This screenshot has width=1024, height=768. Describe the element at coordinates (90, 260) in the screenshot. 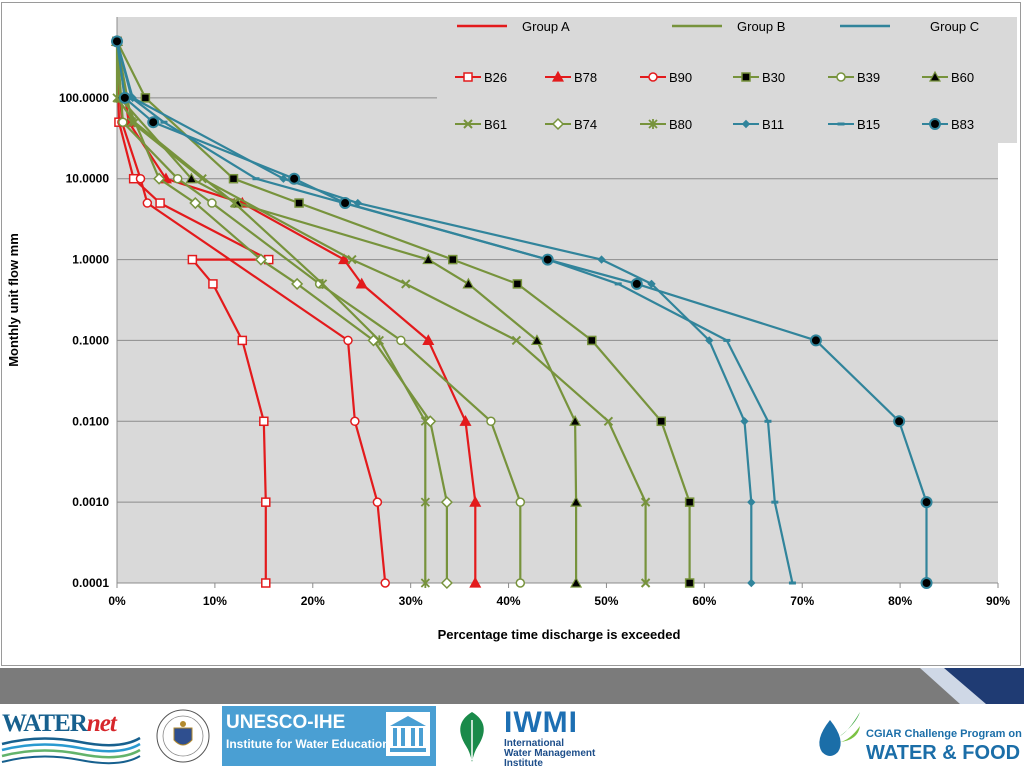

I see `y-tick-label: 1.0000` at that location.